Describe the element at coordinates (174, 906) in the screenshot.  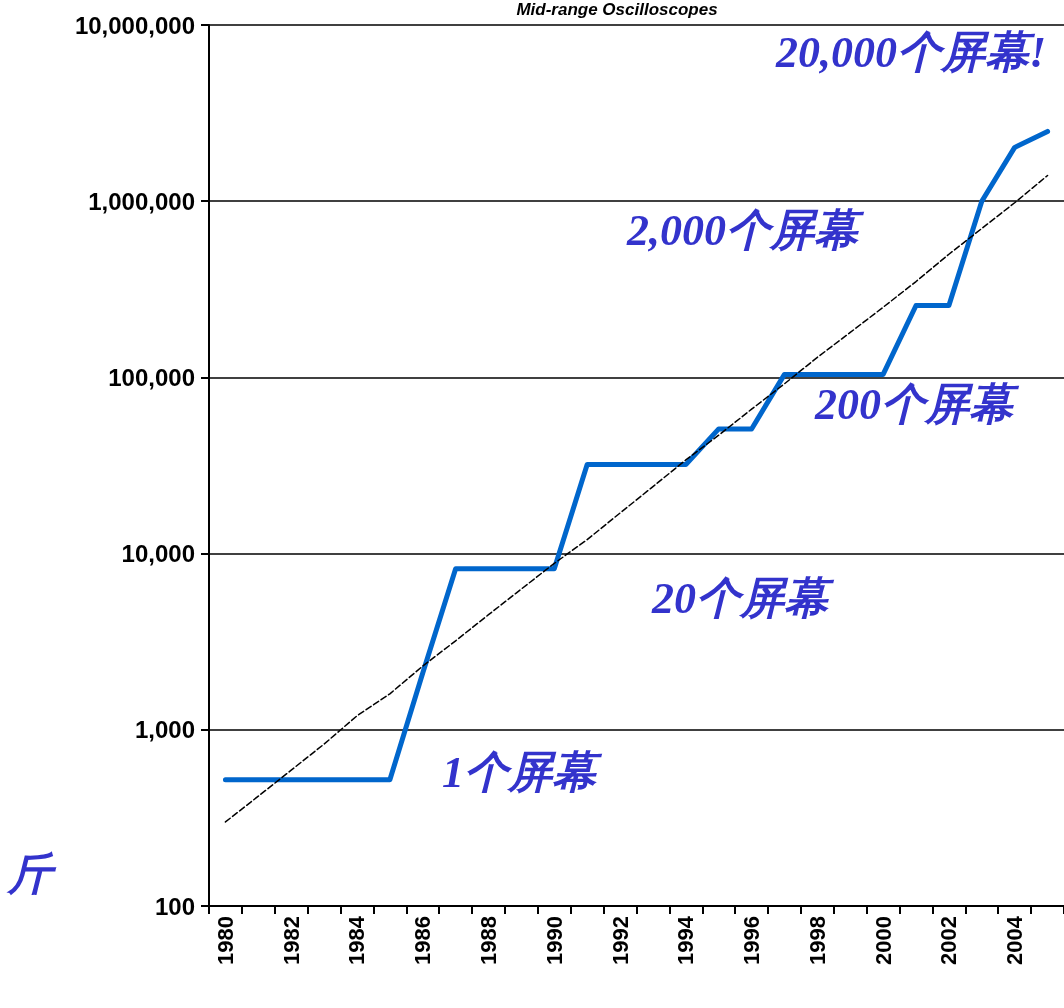
I see `y-tick-label: 100` at that location.